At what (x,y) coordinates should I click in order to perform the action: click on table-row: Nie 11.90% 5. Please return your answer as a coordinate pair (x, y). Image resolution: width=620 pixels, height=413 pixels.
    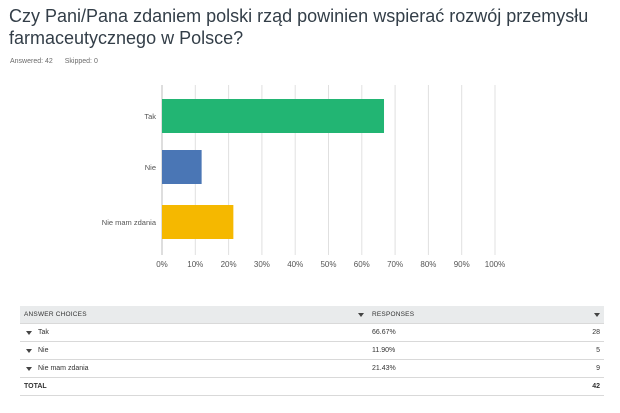
    Looking at the image, I should click on (312, 350).